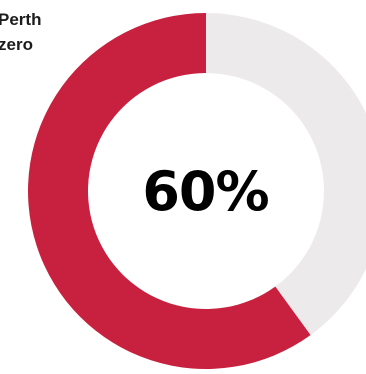 This screenshot has height=374, width=366. Describe the element at coordinates (21, 19) in the screenshot. I see `chart-label-line-1: Perth` at that location.